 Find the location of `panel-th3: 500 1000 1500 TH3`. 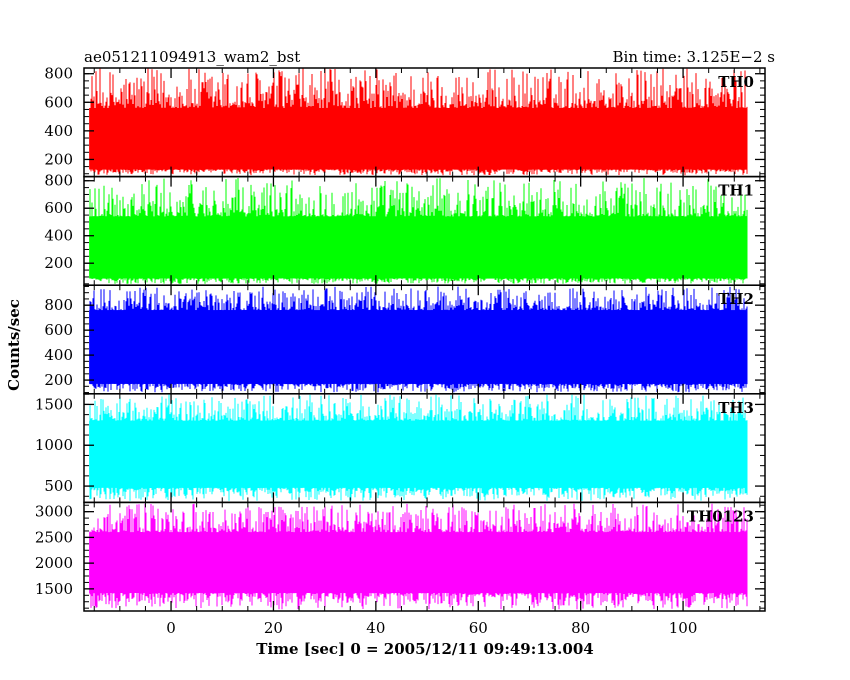

panel-th3: 500 1000 1500 TH3 is located at coordinates (400, 448).